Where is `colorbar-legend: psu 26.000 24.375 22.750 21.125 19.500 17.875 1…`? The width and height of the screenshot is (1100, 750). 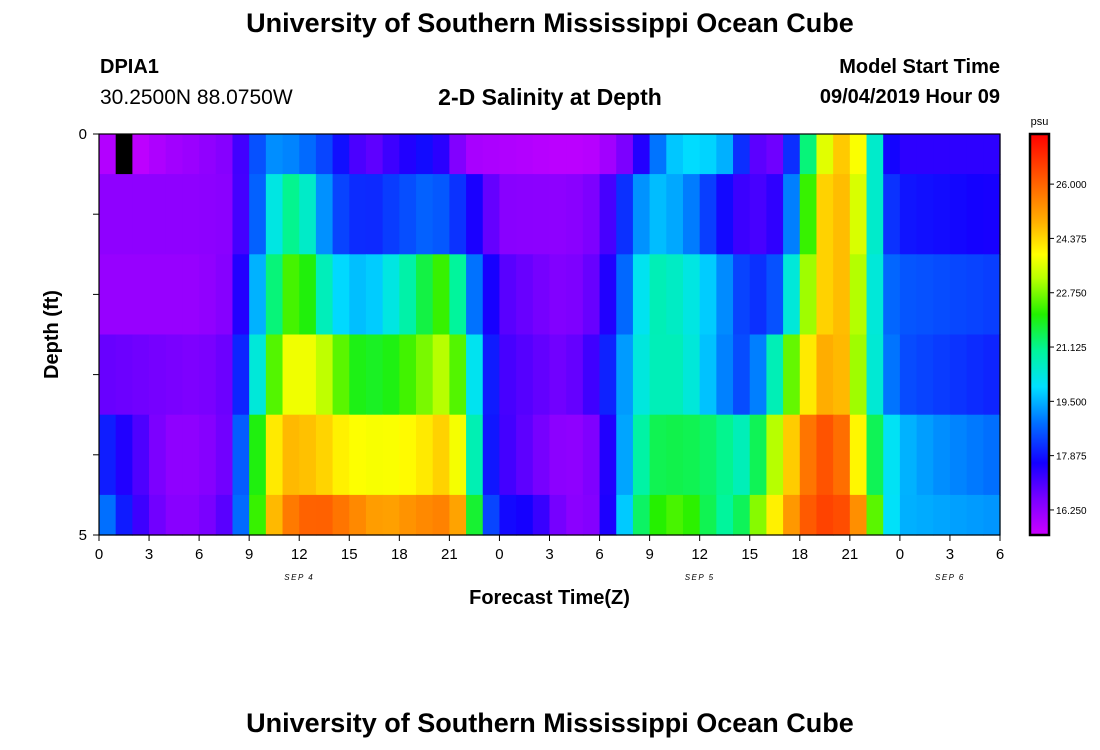 colorbar-legend: psu 26.000 24.375 22.750 21.125 19.500 17.875 1… is located at coordinates (1057, 326).